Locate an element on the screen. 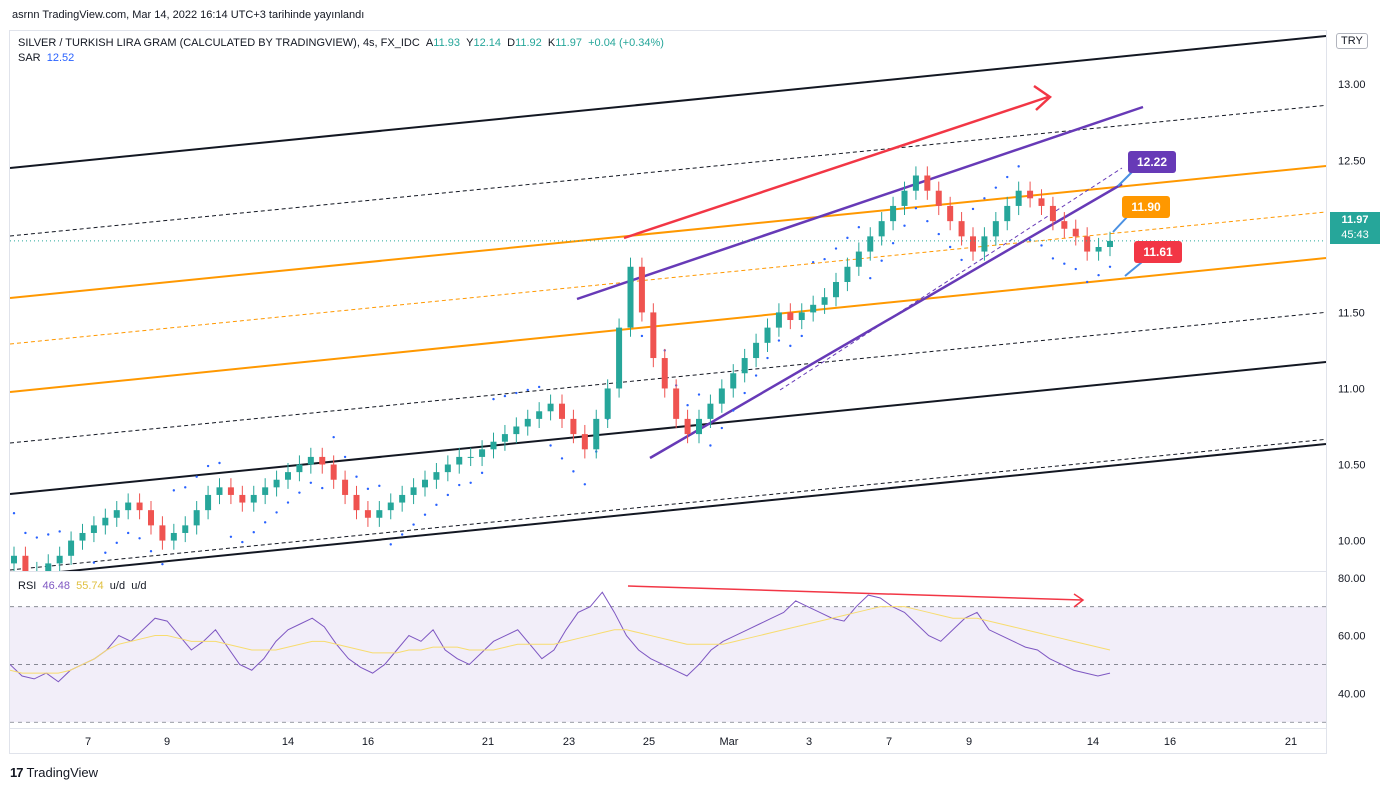 The width and height of the screenshot is (1386, 790). close-value: 11.97 is located at coordinates (568, 43).